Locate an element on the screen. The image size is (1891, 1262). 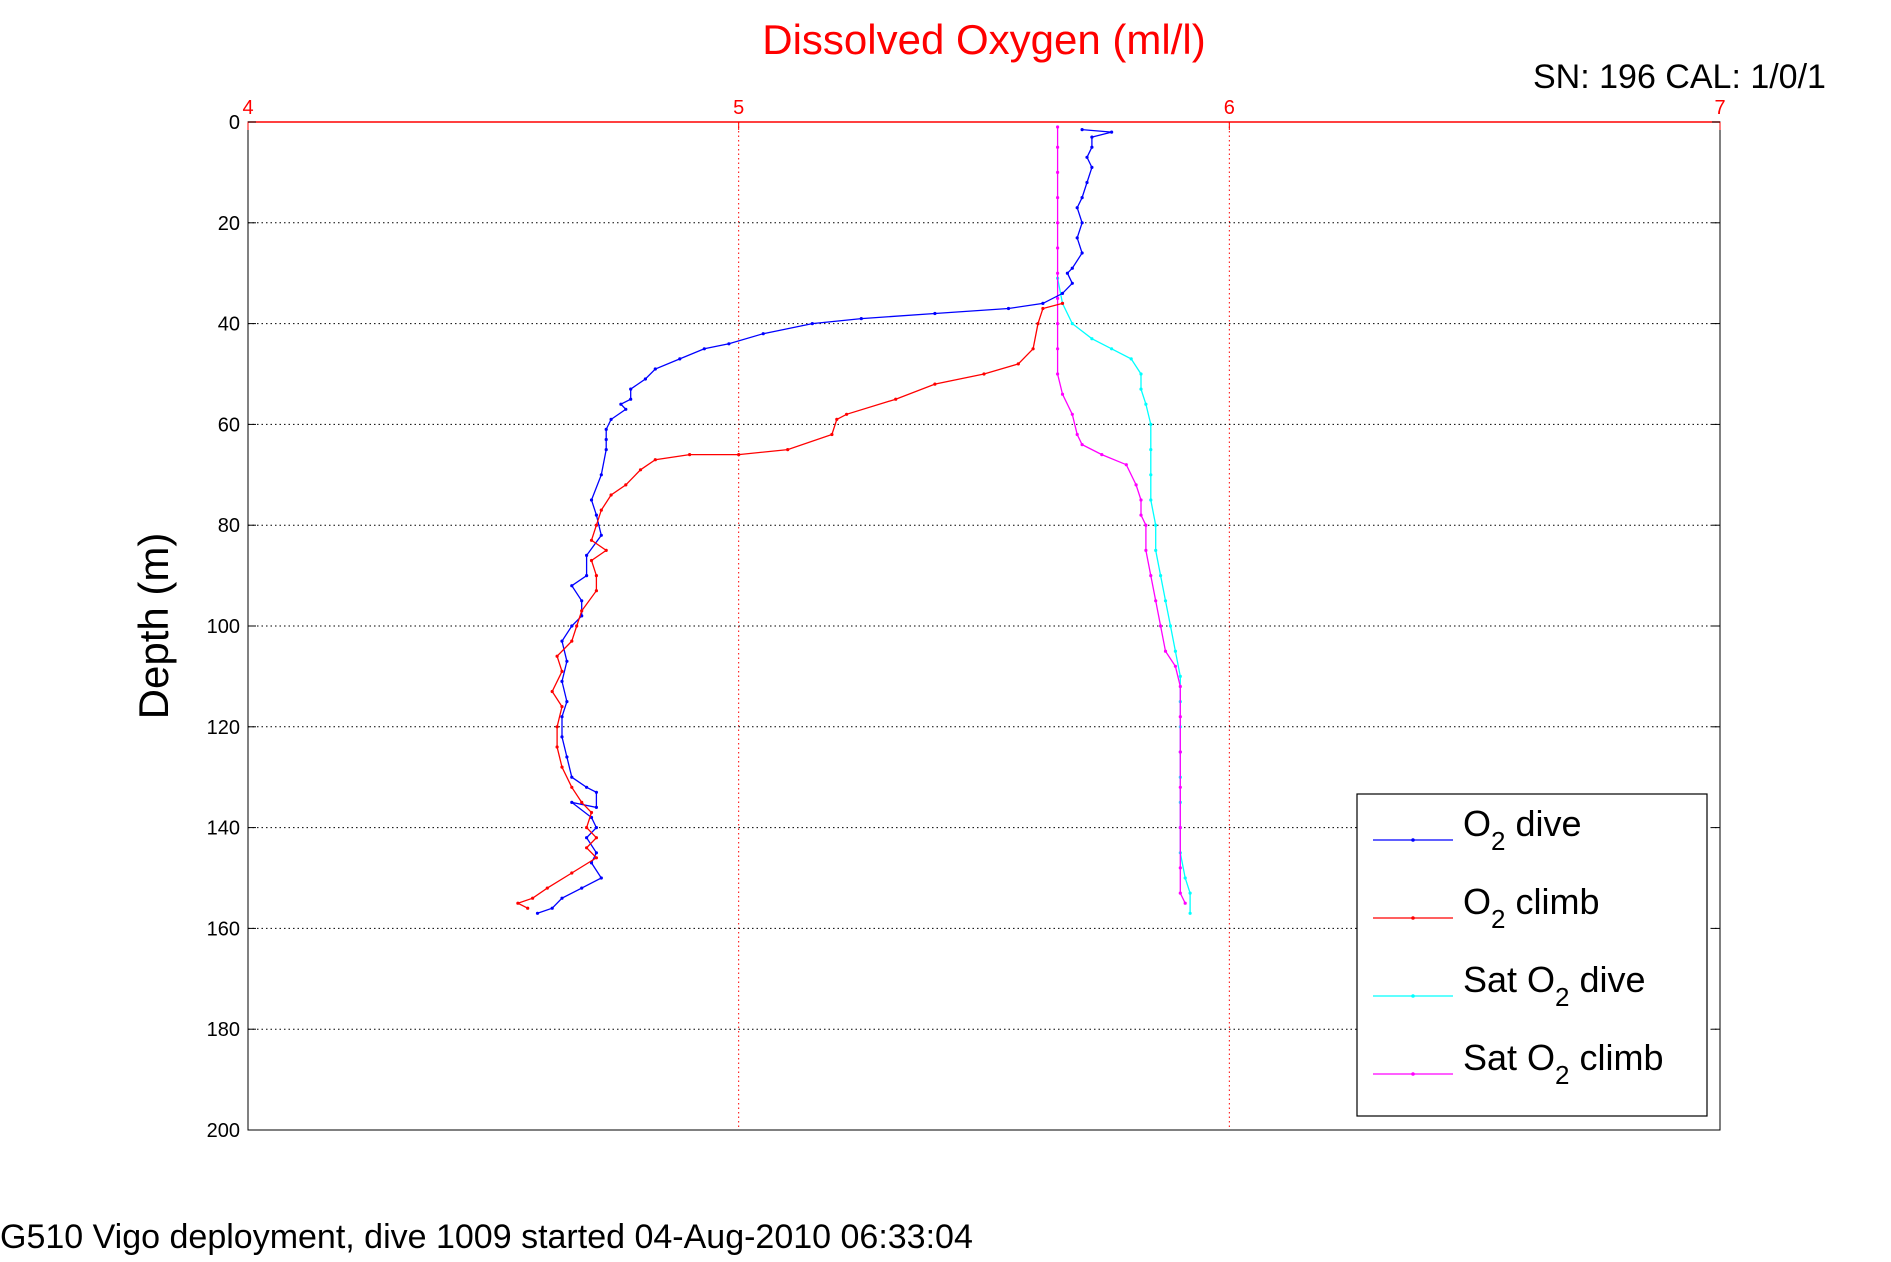
legend-label: Sat O2 climb is located at coordinates (1563, 1063).